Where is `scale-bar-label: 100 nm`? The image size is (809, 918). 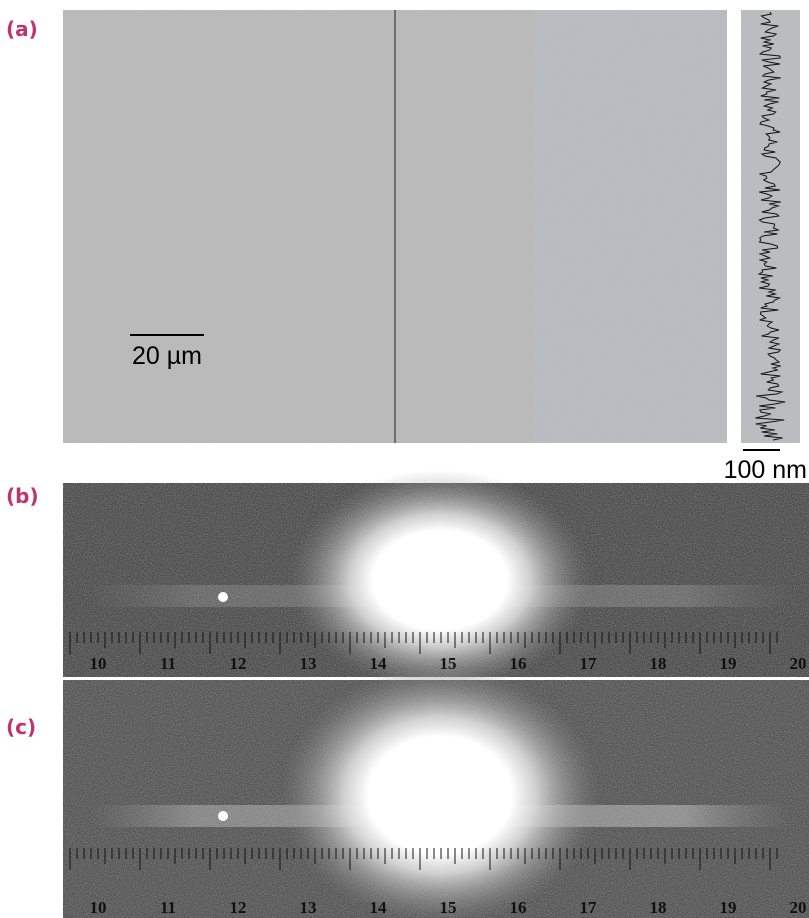 scale-bar-label: 100 nm is located at coordinates (765, 470).